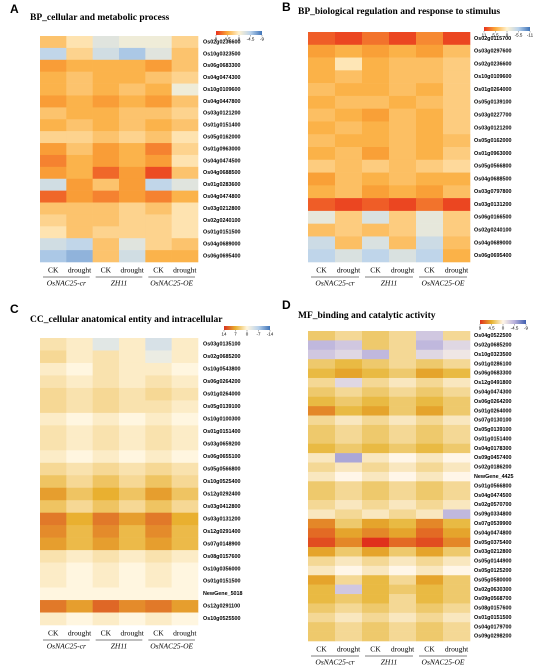  What do you see at coordinates (286, 305) in the screenshot?
I see `panel-letter: D` at bounding box center [286, 305].